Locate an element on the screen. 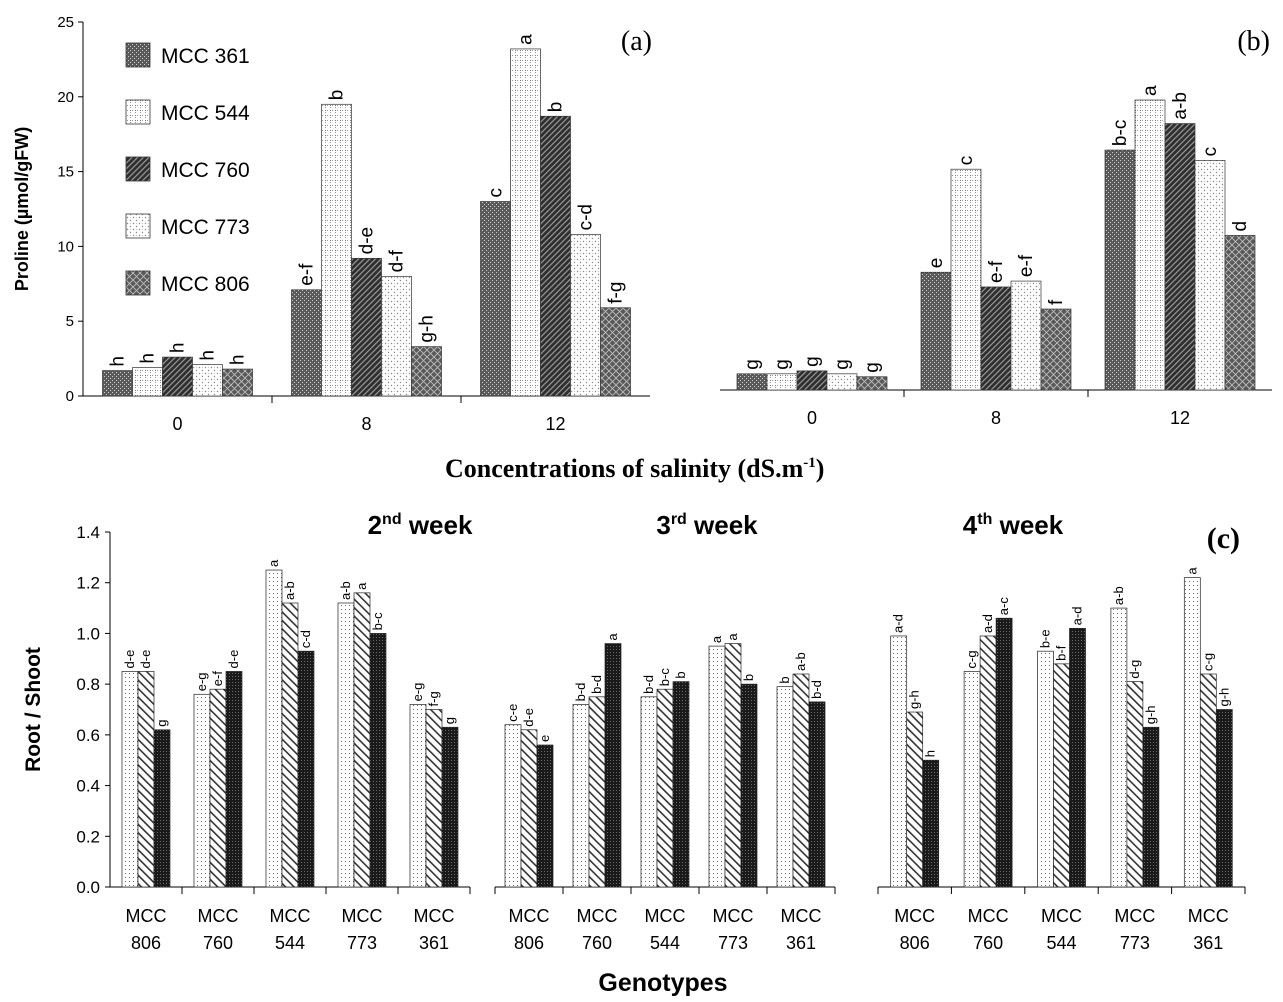 The width and height of the screenshot is (1283, 1002). significance-letter: b-d is located at coordinates (596, 684).